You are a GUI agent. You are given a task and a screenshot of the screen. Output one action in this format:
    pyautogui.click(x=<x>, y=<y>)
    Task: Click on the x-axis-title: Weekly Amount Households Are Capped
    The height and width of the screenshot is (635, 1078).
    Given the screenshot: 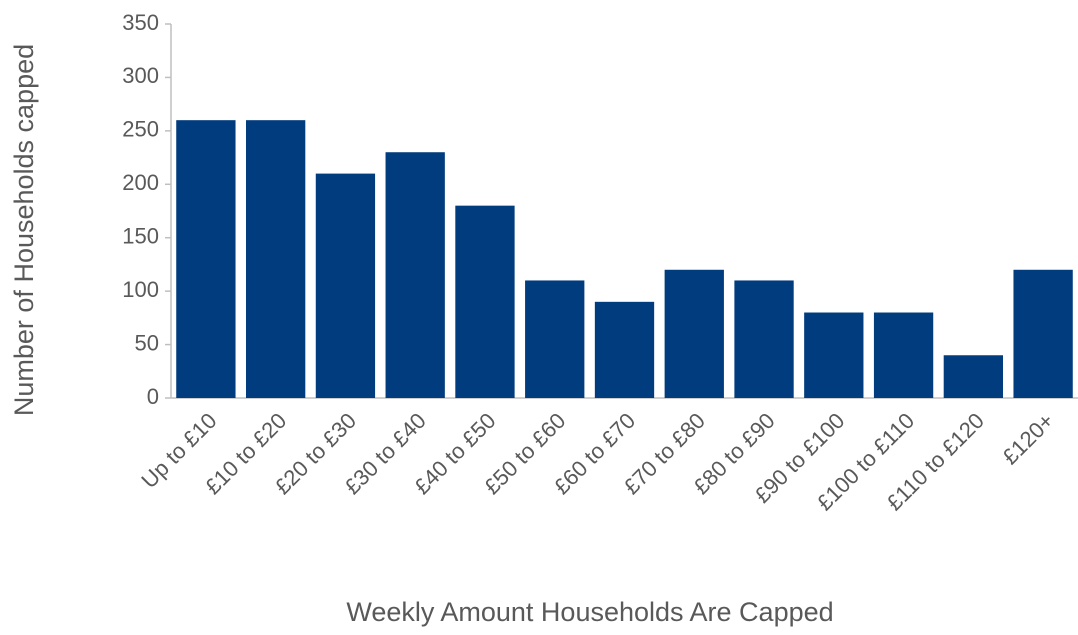 What is the action you would take?
    pyautogui.click(x=589, y=612)
    